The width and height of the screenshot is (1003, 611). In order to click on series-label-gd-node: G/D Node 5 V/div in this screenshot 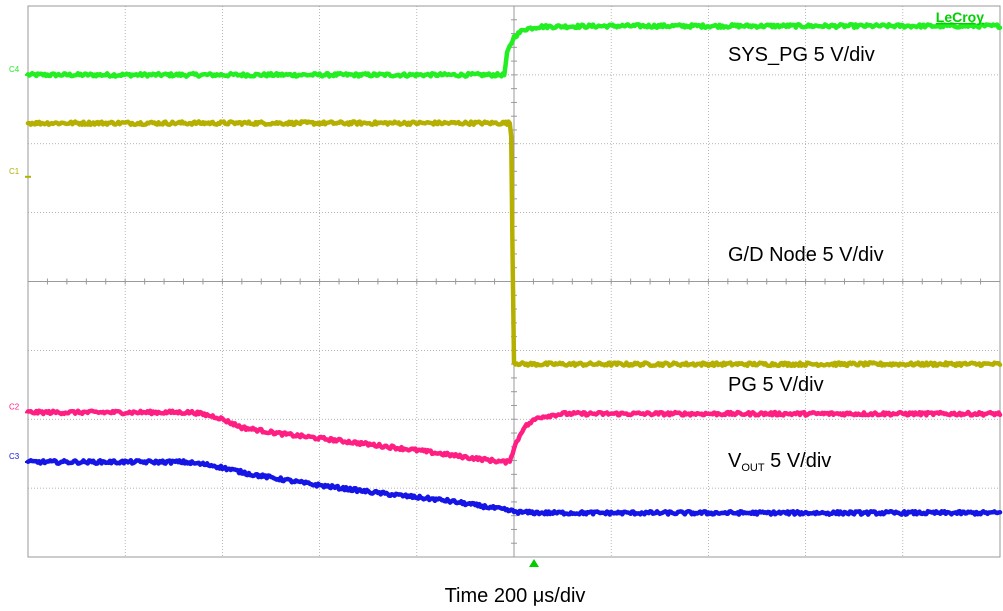, I will do `click(806, 255)`.